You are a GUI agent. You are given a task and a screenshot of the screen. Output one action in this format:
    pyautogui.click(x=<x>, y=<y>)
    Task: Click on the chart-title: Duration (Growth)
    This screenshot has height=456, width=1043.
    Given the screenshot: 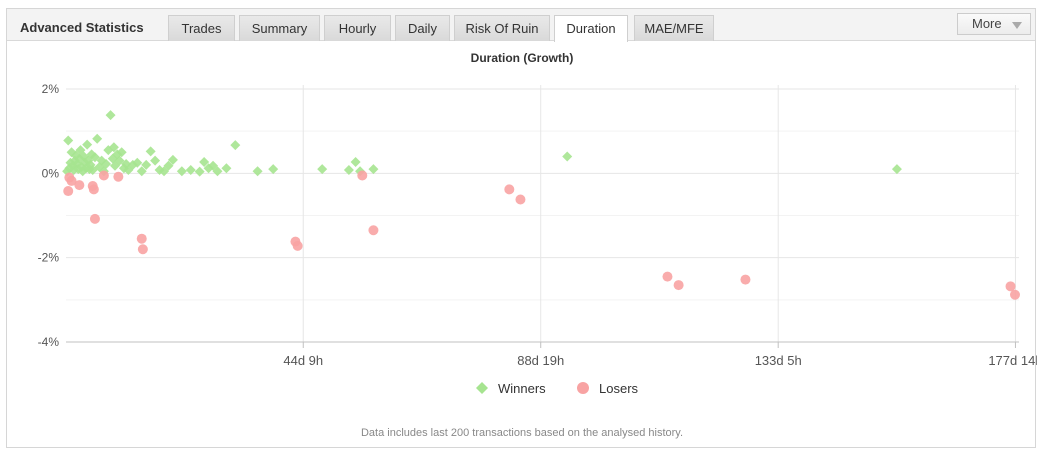 What is the action you would take?
    pyautogui.click(x=522, y=58)
    